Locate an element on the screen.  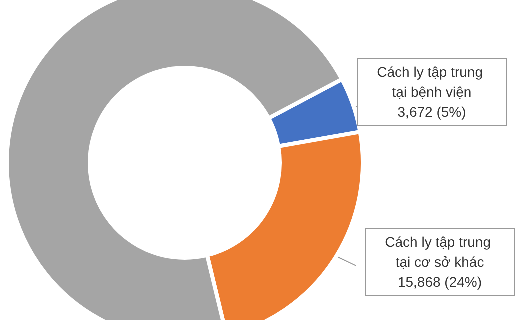
slice-label: Cách ly tập trung tại cơ sở khác is located at coordinates (440, 252).